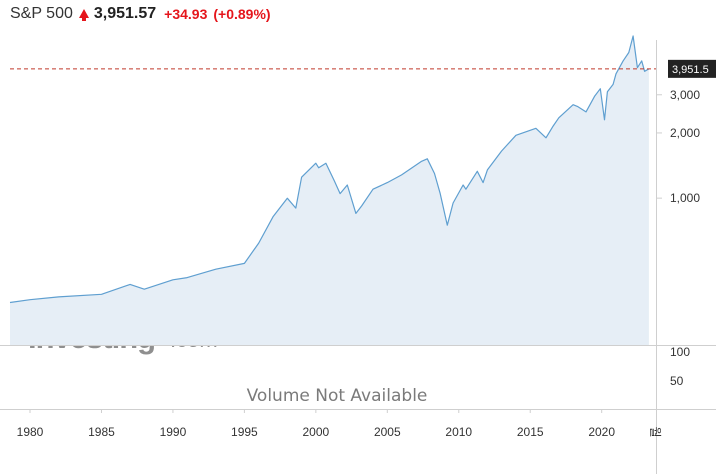 The height and width of the screenshot is (474, 716). I want to click on quote-header: S&P 500 3,951.57 +34.93 (+0.89%), so click(140, 14).